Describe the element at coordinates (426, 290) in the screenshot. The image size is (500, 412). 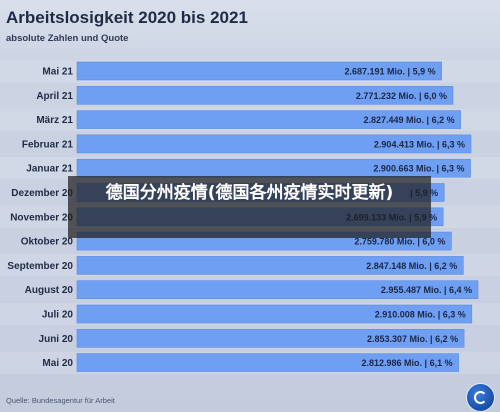
I see `value-label: 2.955.487 Mio. | 6,4 %` at that location.